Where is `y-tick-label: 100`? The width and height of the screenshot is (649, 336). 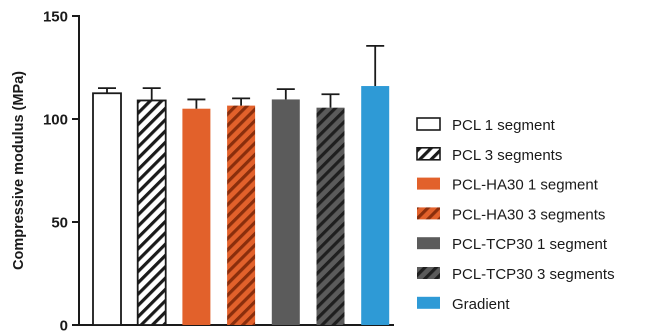
y-tick-label: 100 is located at coordinates (55, 120).